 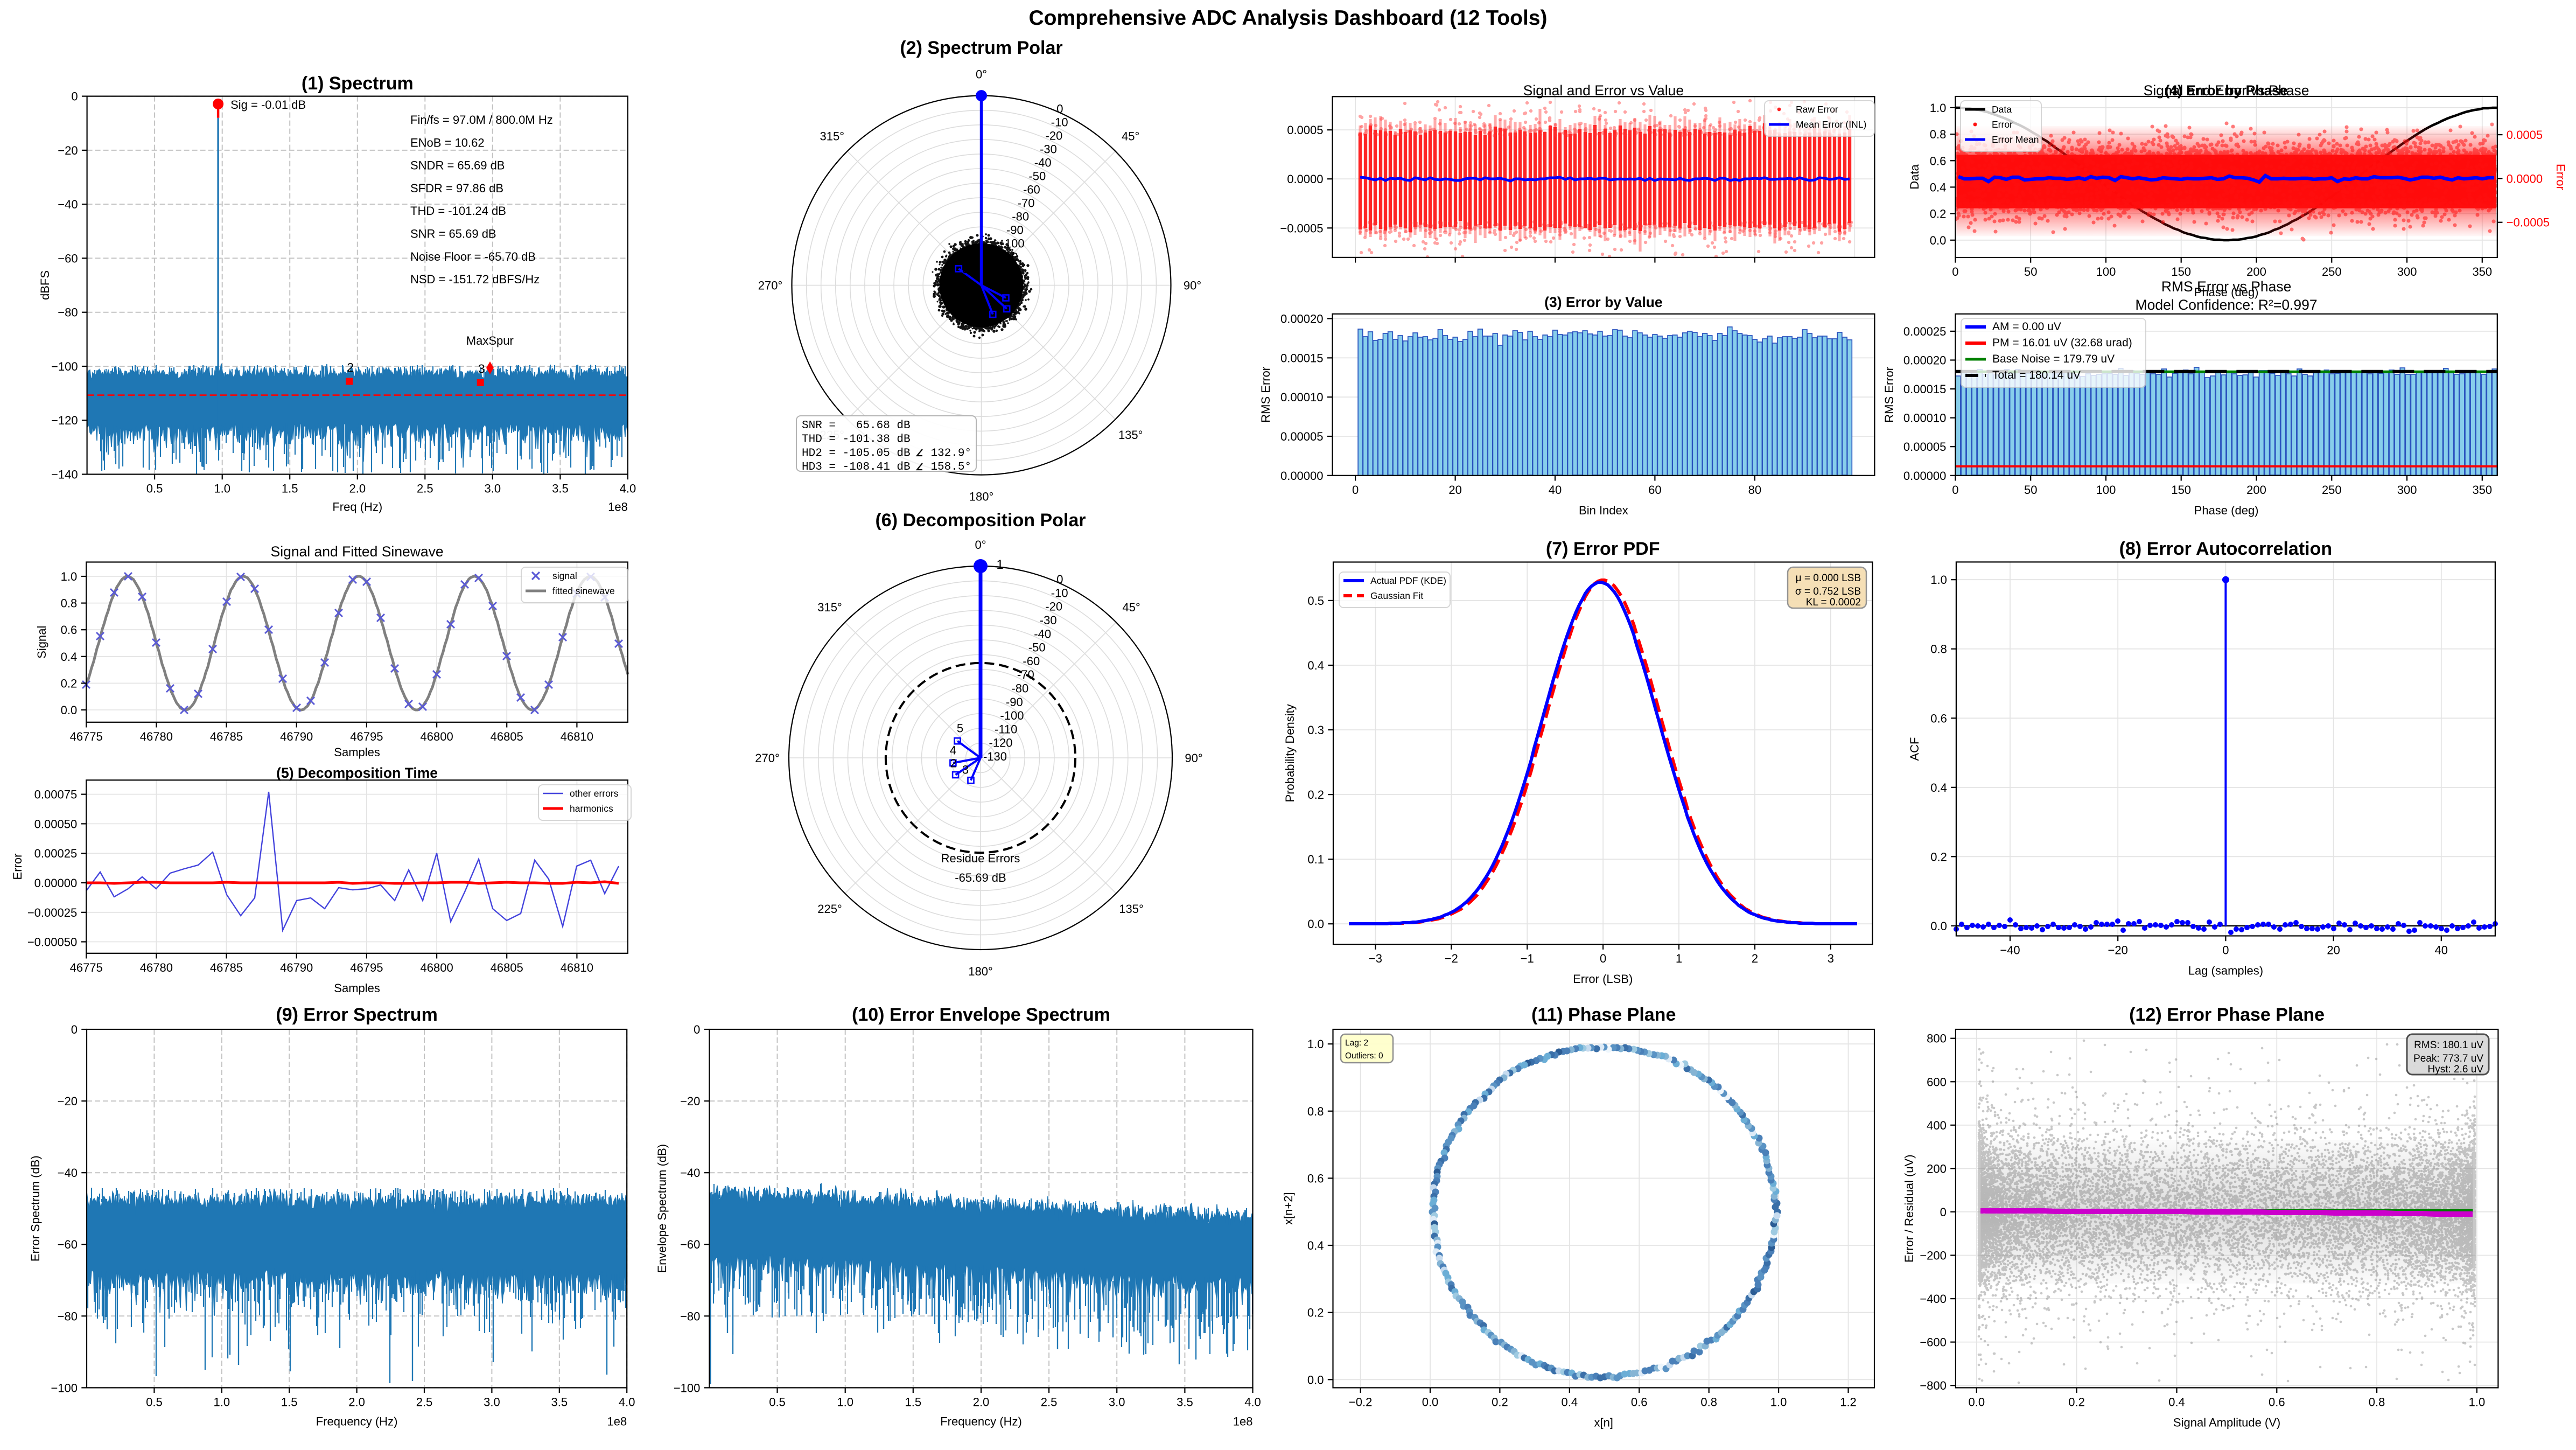 What do you see at coordinates (1193, 758) in the screenshot?
I see `svg-text: 90°` at bounding box center [1193, 758].